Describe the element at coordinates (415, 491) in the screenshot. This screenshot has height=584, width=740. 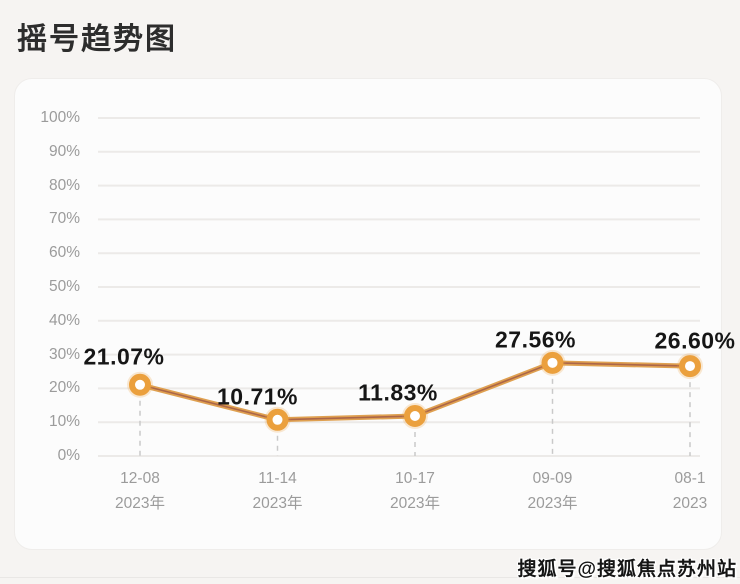
I see `x-axis-label: 10-17 2023年` at that location.